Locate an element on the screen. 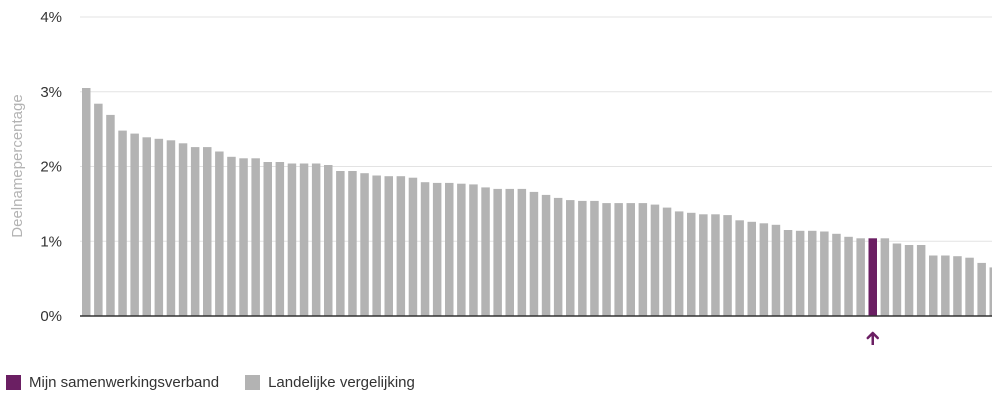 The height and width of the screenshot is (397, 992). arrow-head is located at coordinates (872, 335).